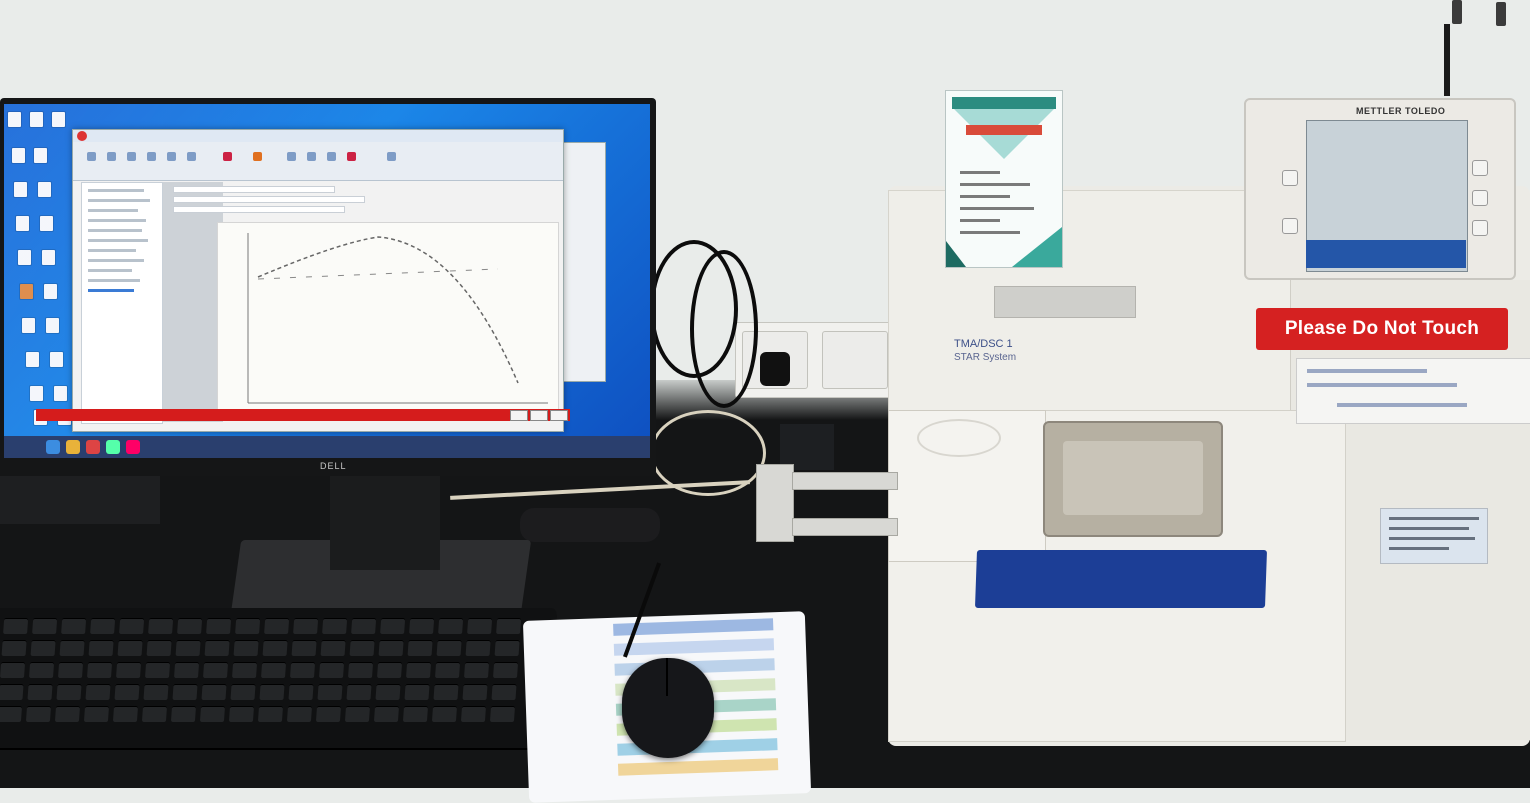 The image size is (1530, 803). What do you see at coordinates (318, 136) in the screenshot?
I see `window-titlebar` at bounding box center [318, 136].